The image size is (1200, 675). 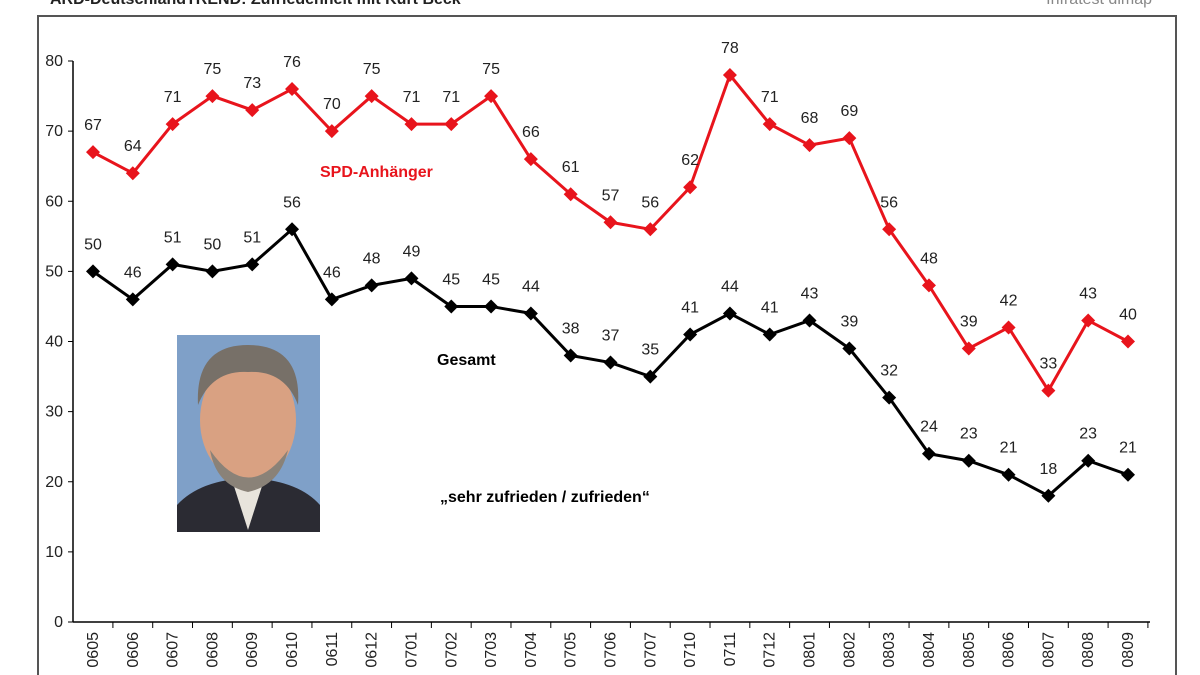 What do you see at coordinates (54, 201) in the screenshot?
I see `y-tick-label: 60` at bounding box center [54, 201].